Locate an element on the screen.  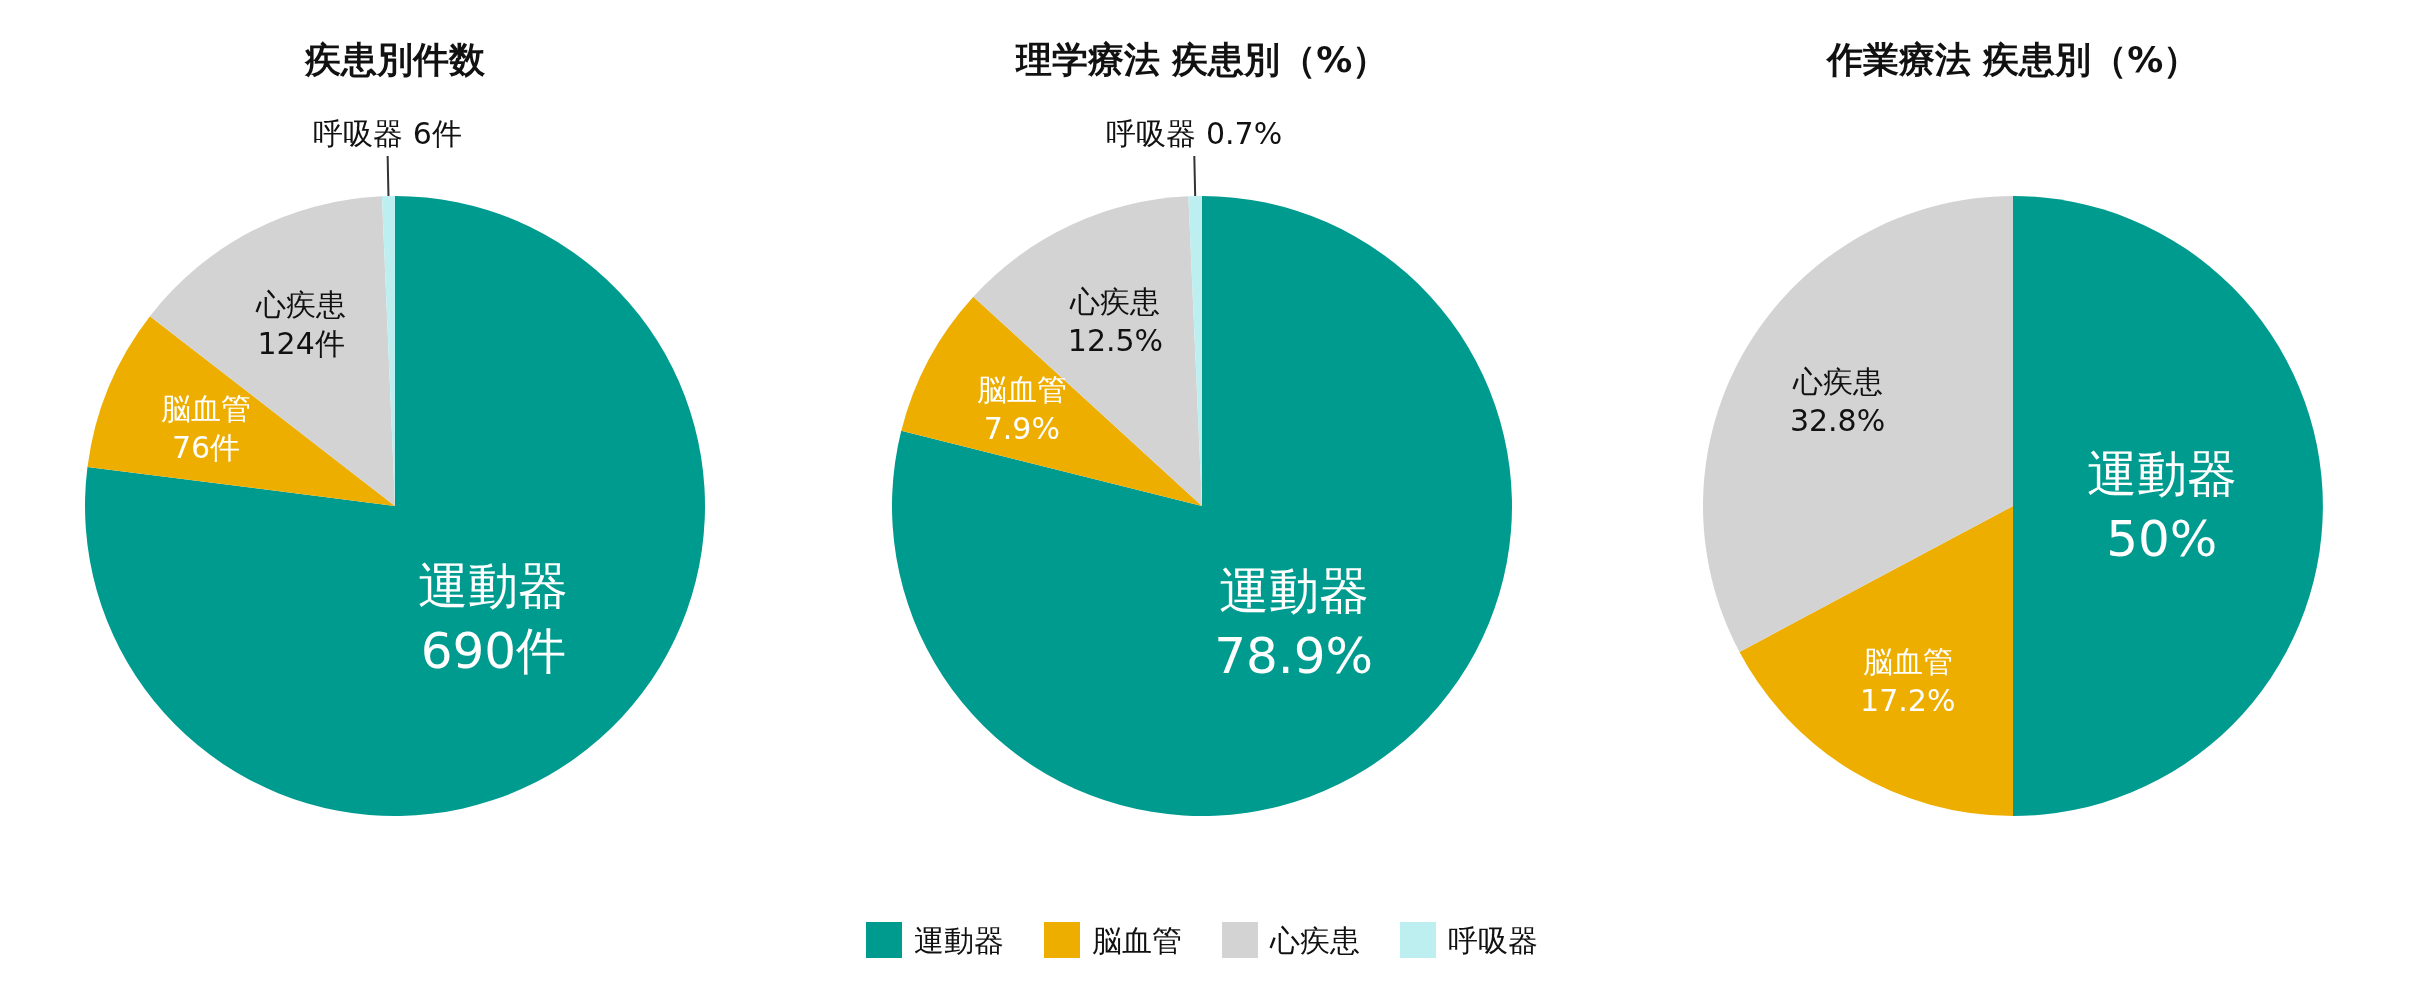
chart-title: 疾患別件数 is located at coordinates (395, 59).